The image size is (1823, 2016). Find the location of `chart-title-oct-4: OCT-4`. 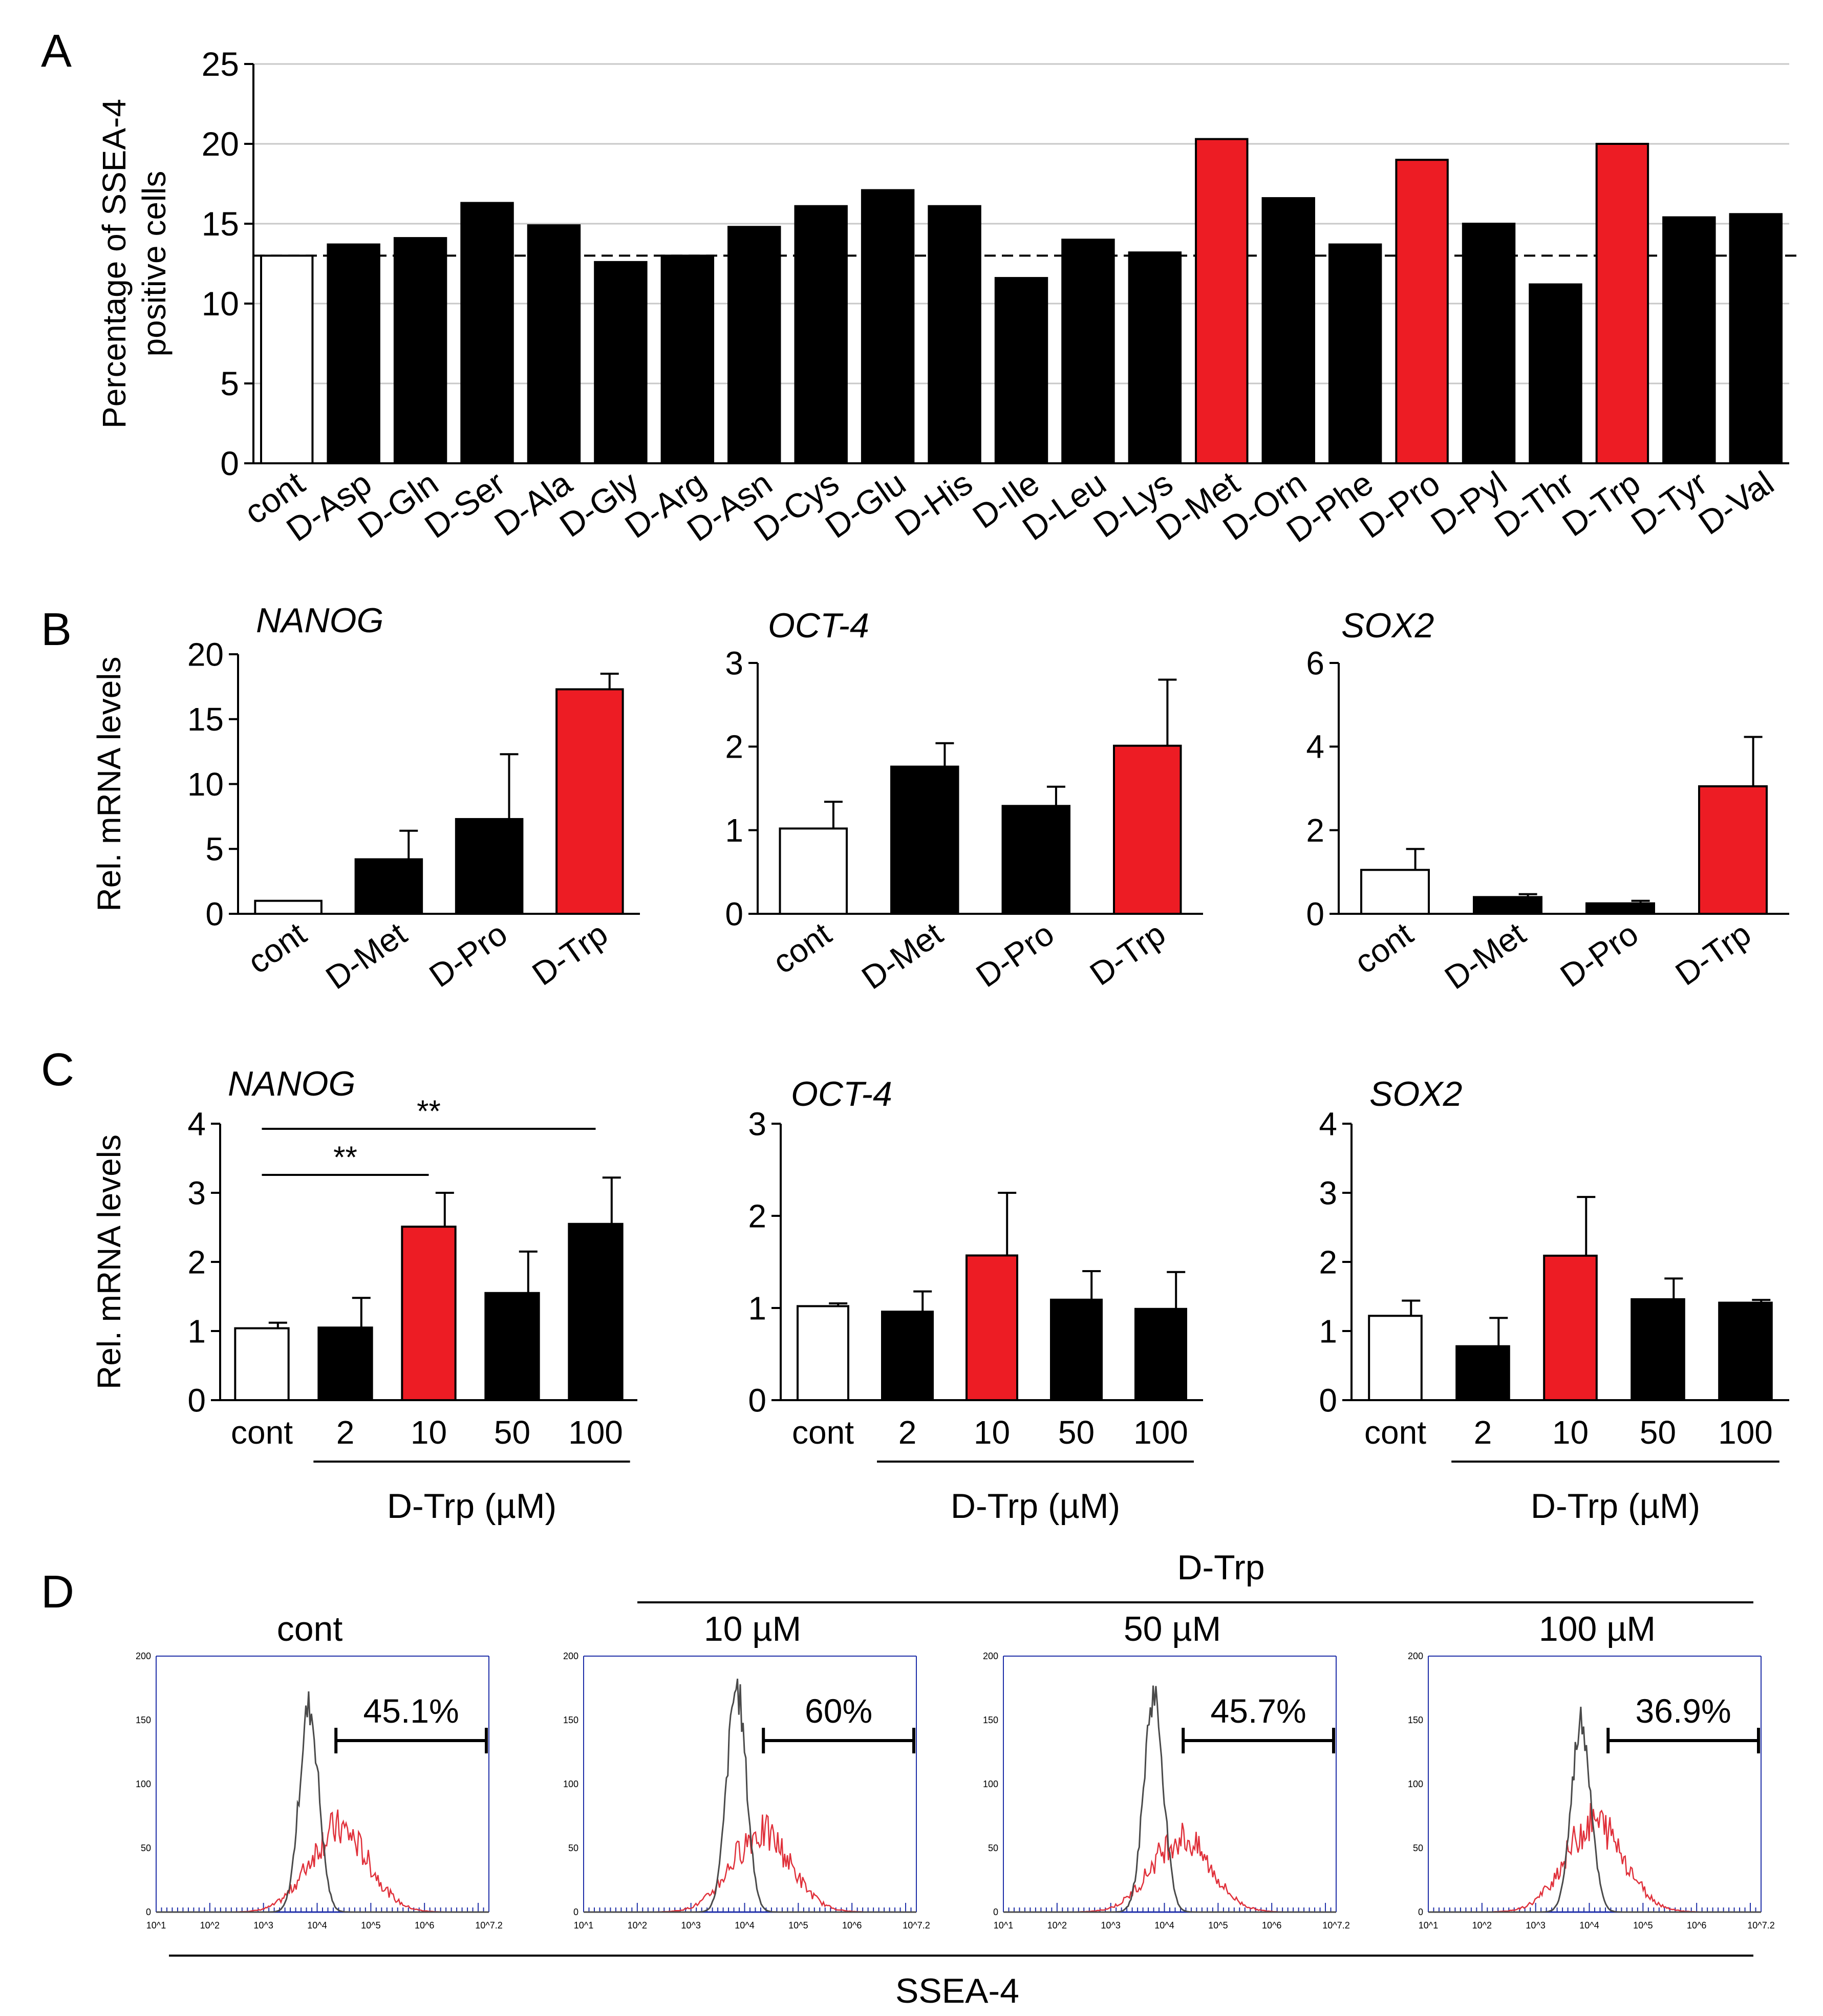

chart-title-oct-4: OCT-4 is located at coordinates (818, 625).